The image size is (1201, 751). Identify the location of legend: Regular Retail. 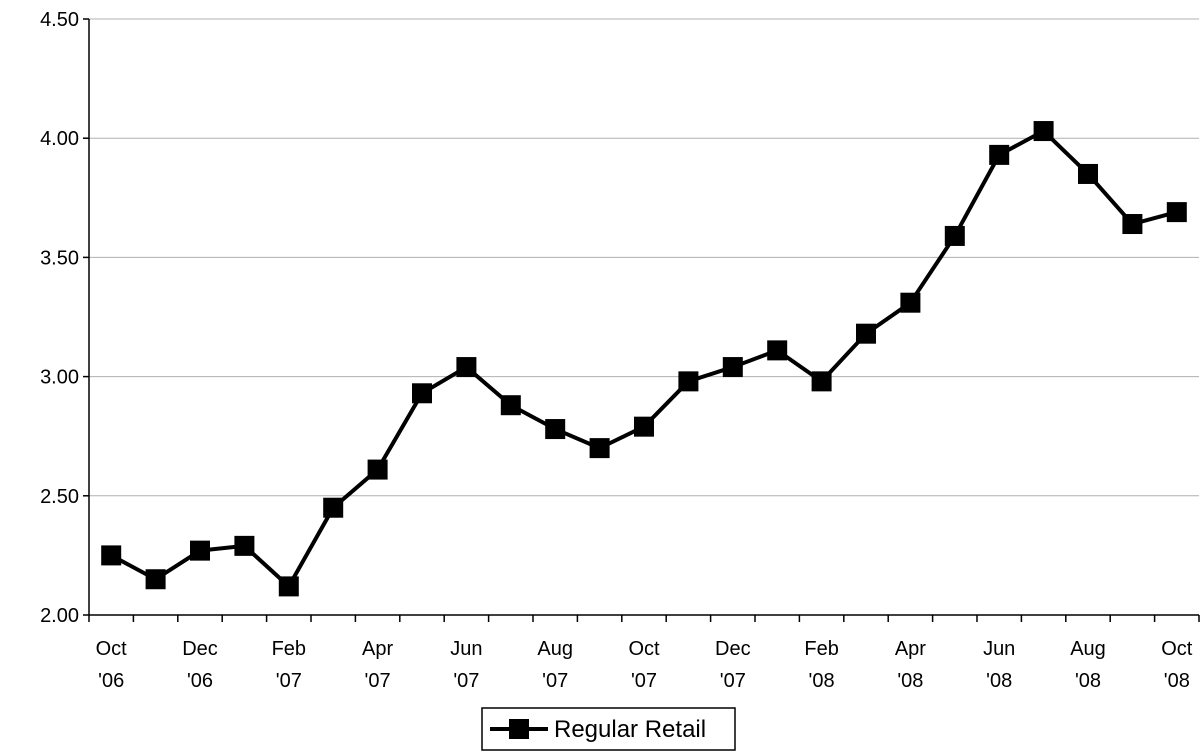
(608, 729).